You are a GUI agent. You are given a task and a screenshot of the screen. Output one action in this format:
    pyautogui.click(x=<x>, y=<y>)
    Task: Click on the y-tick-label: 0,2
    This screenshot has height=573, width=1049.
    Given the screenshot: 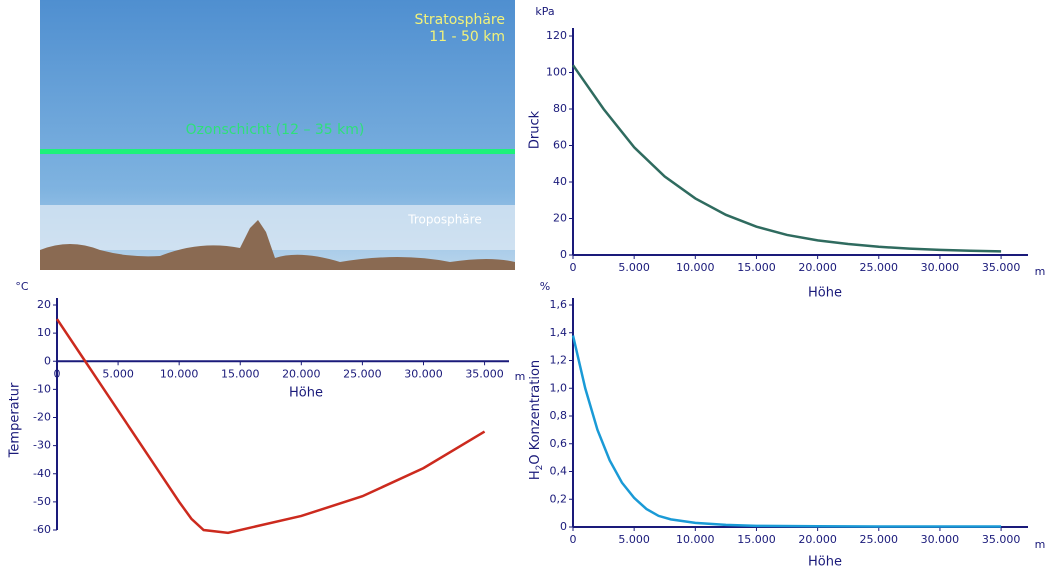 What is the action you would take?
    pyautogui.click(x=559, y=498)
    